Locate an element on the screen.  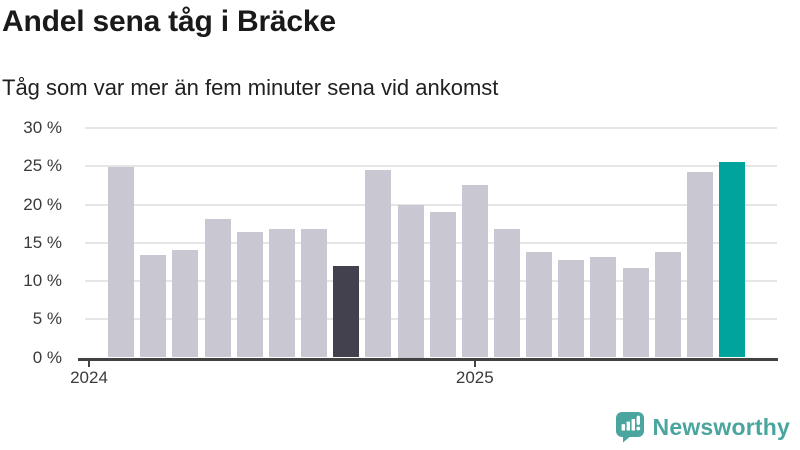
y-axis-label: 10 % is located at coordinates (42, 280).